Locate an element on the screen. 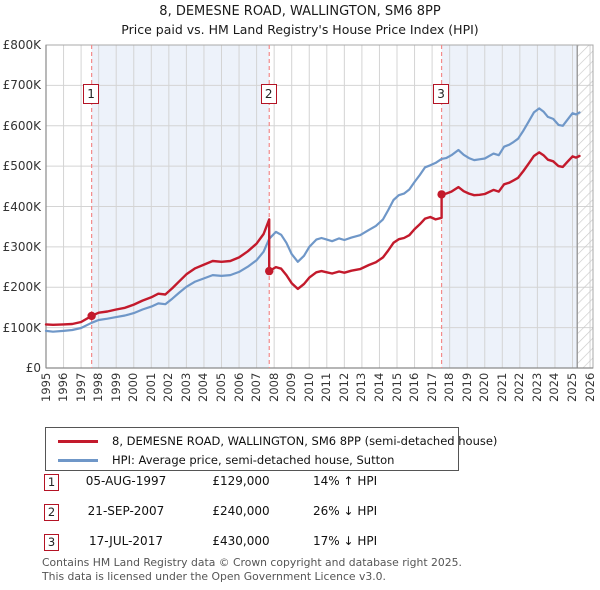 The image size is (600, 590). hatch-future-band is located at coordinates (585, 206).